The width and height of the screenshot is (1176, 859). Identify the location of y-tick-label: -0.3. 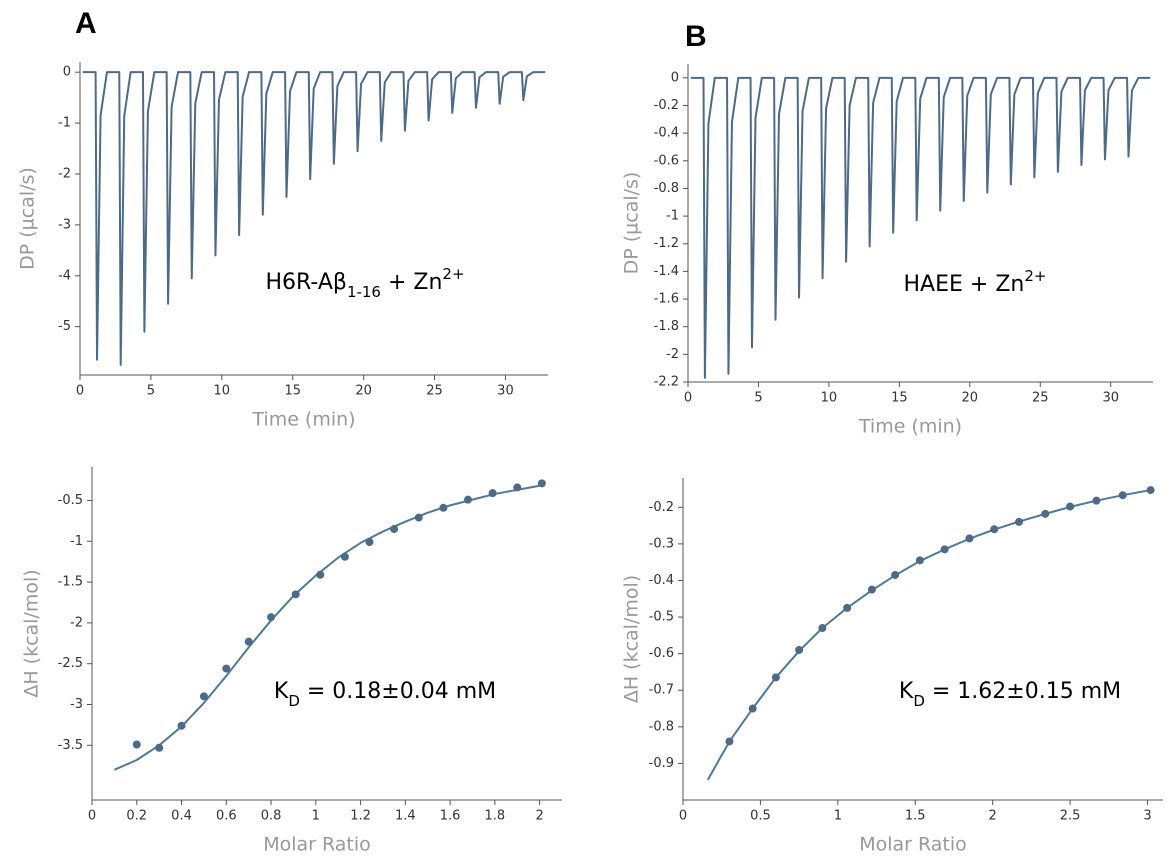
(661, 543).